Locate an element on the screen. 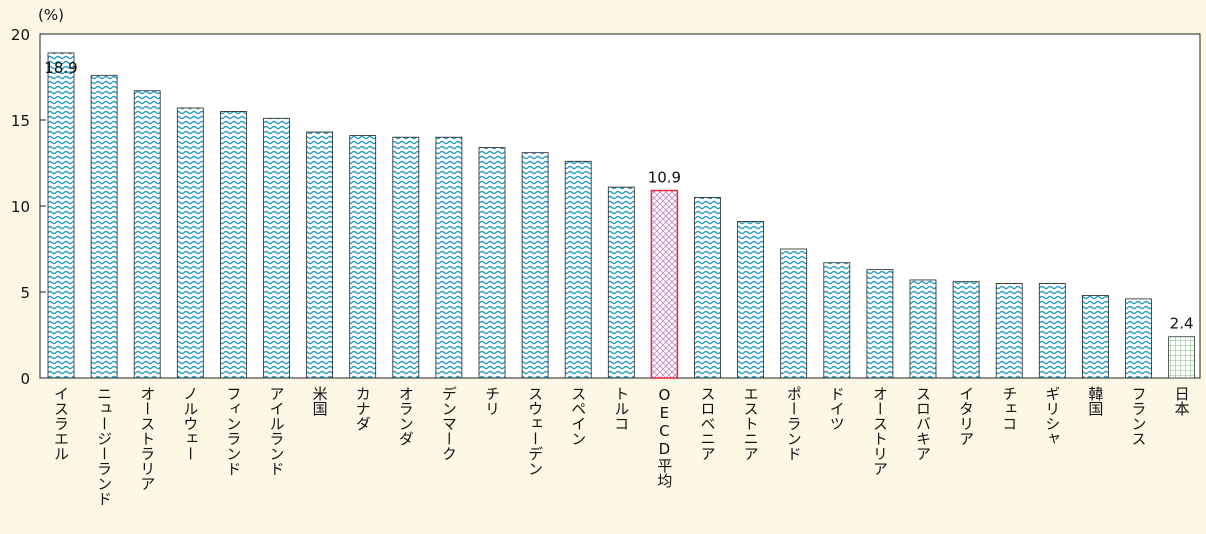 This screenshot has width=1206, height=534. value-label: 2.4 is located at coordinates (1182, 324).